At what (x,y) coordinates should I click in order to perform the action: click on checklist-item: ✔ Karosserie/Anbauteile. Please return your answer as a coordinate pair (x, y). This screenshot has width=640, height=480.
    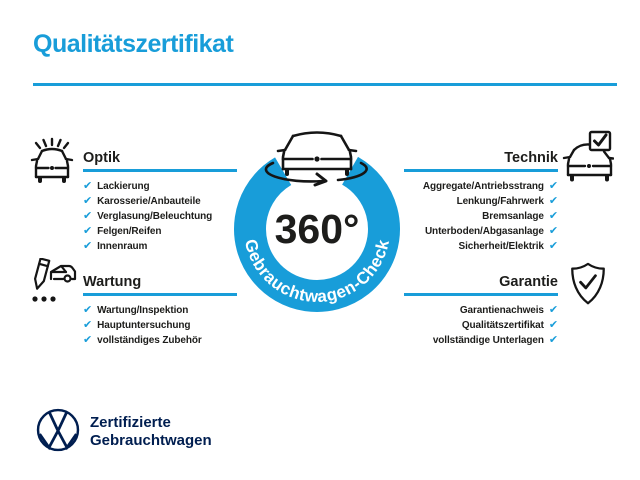
    Looking at the image, I should click on (160, 201).